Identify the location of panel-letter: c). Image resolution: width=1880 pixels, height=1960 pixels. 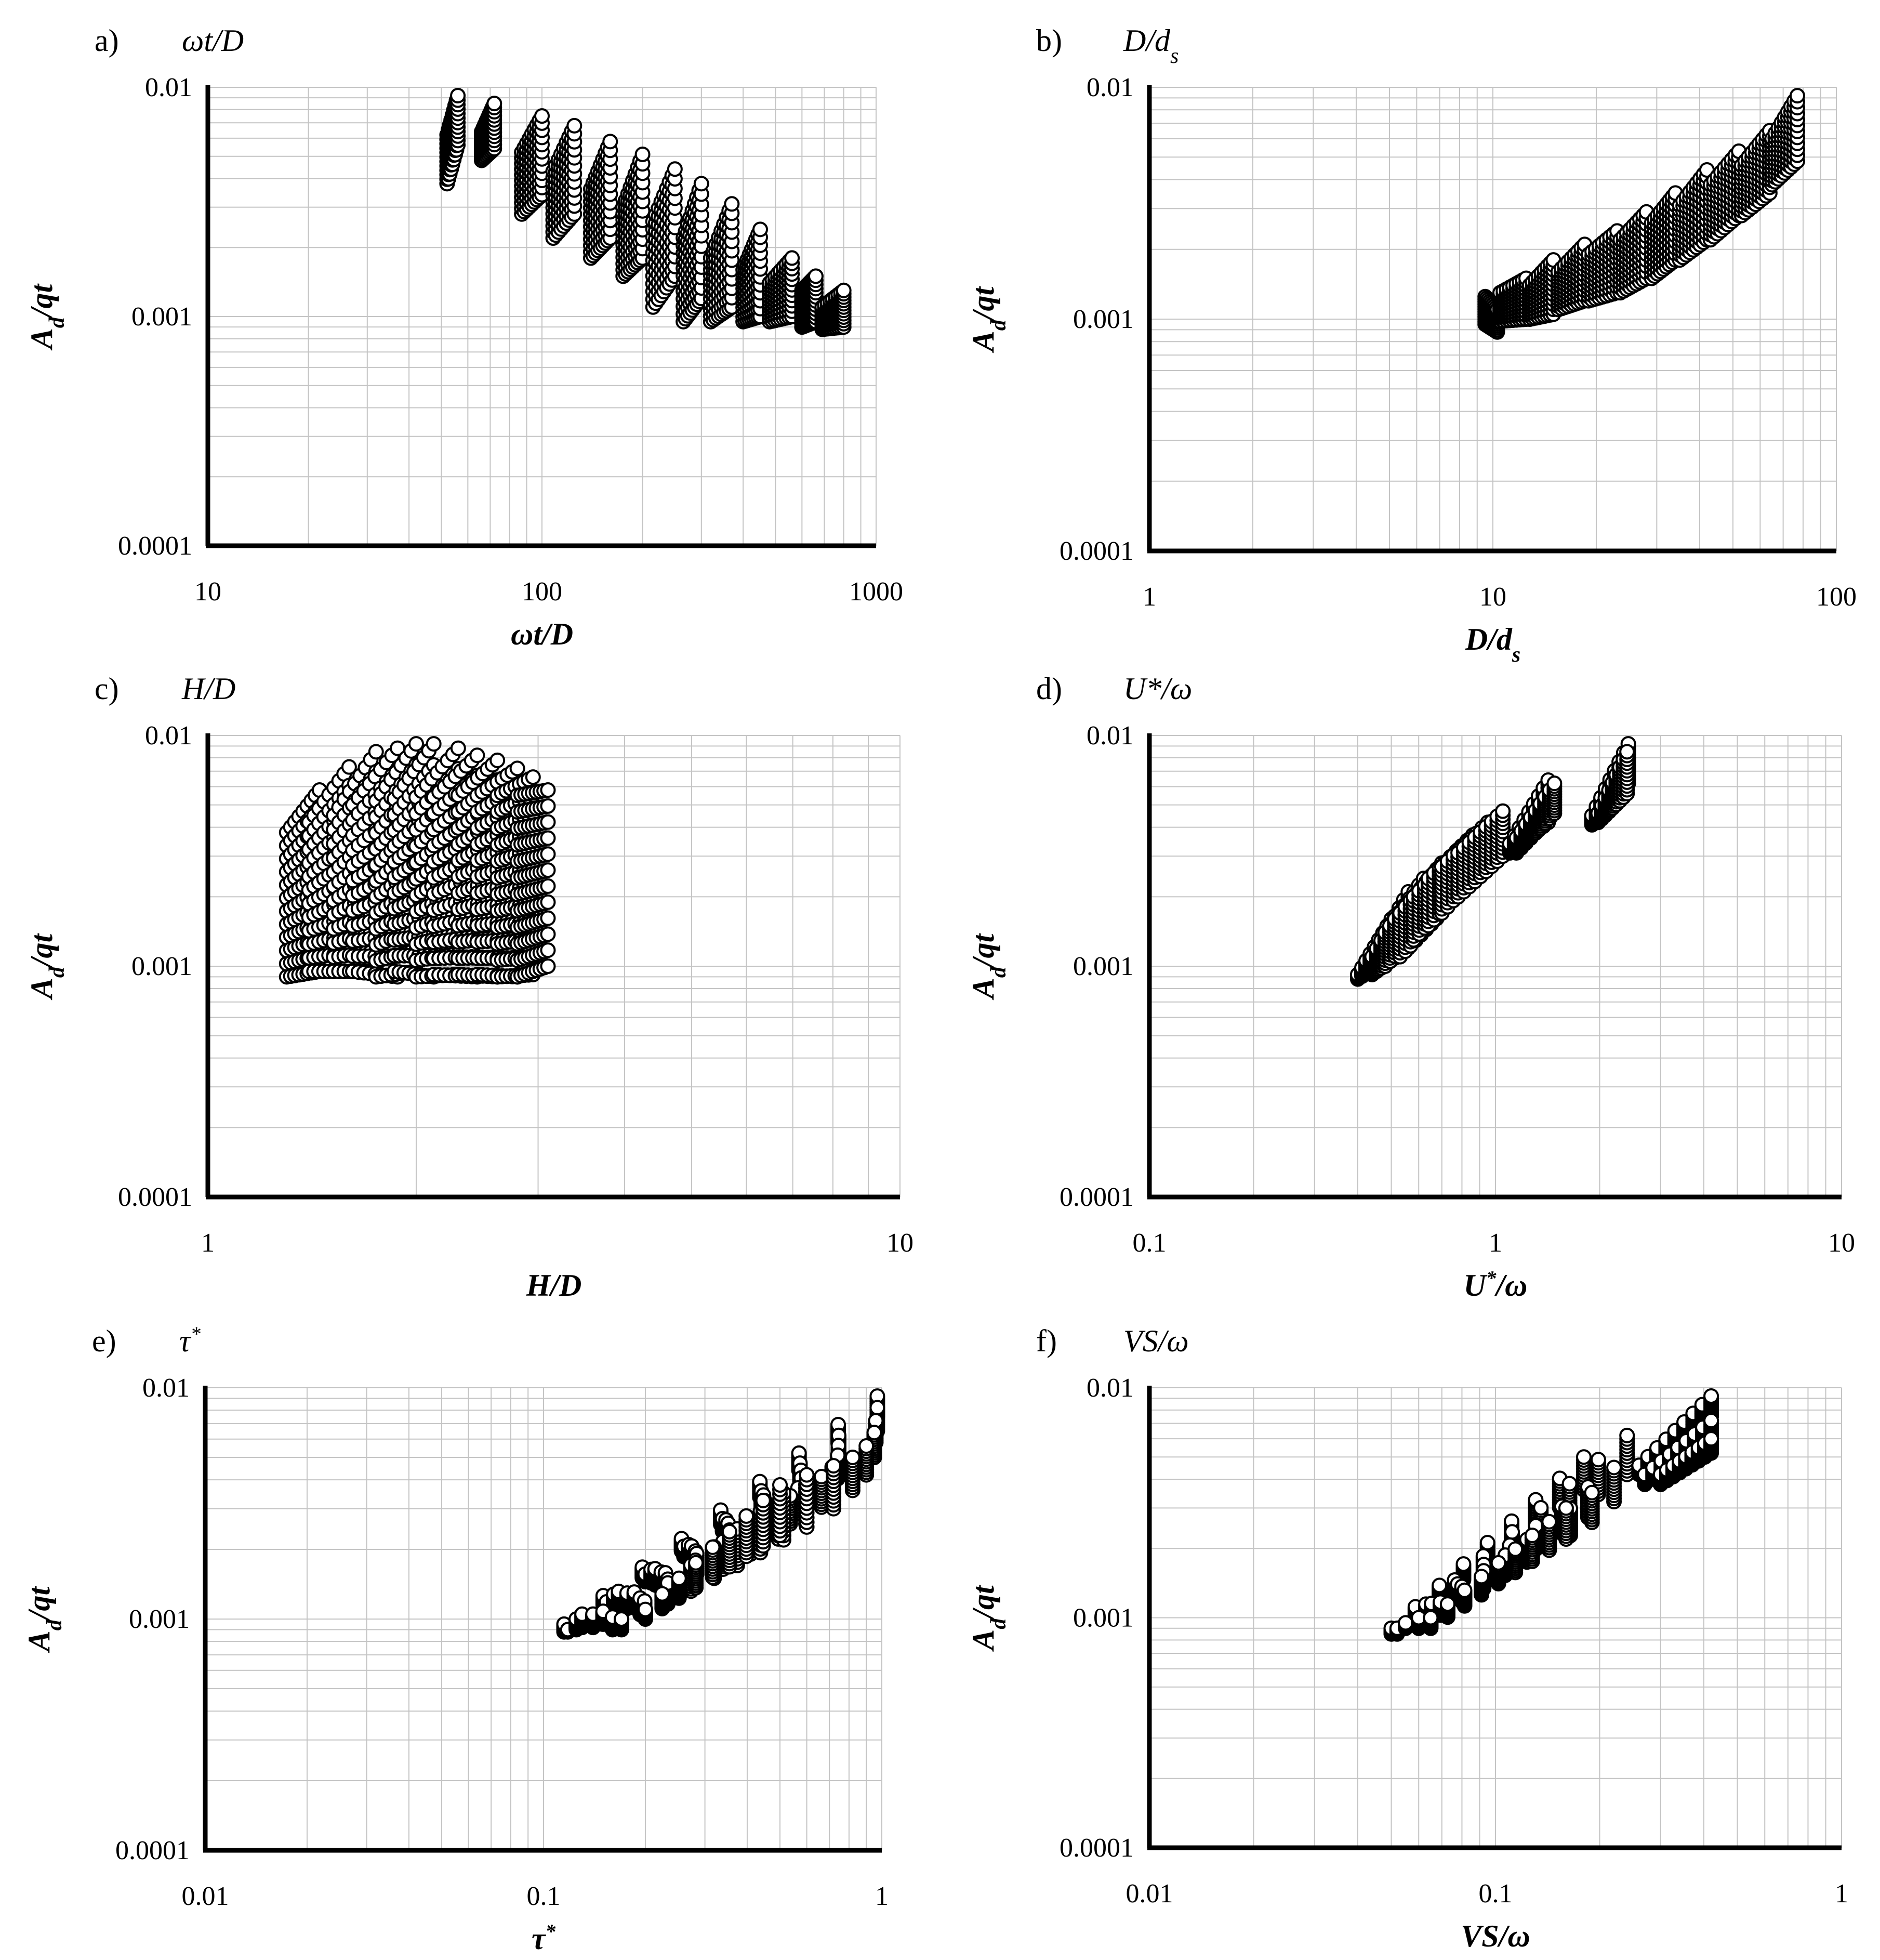
(107, 689).